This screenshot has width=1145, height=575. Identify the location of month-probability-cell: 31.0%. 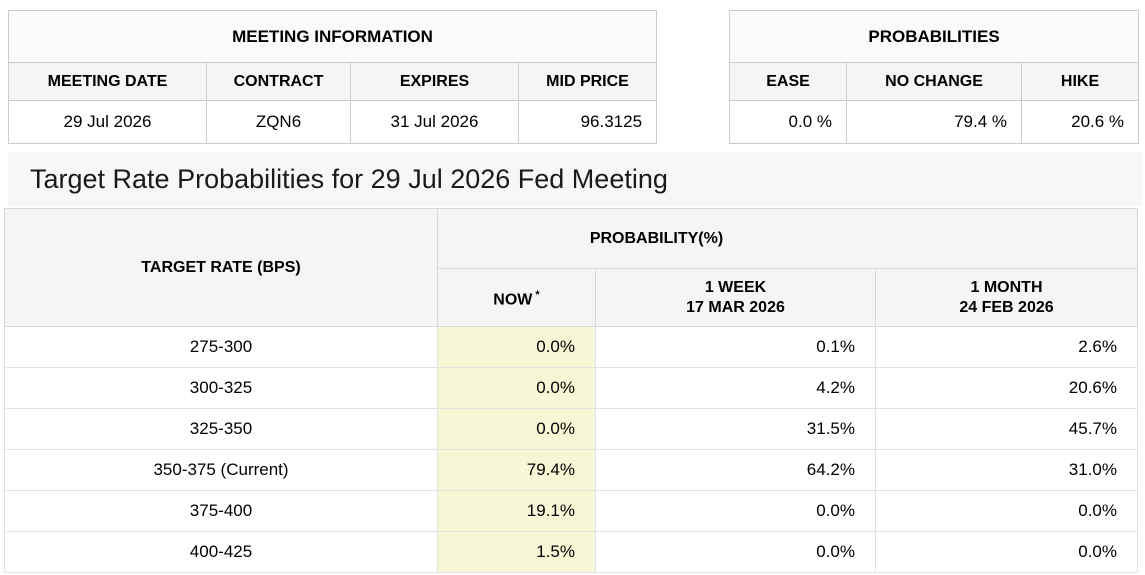
(1006, 470).